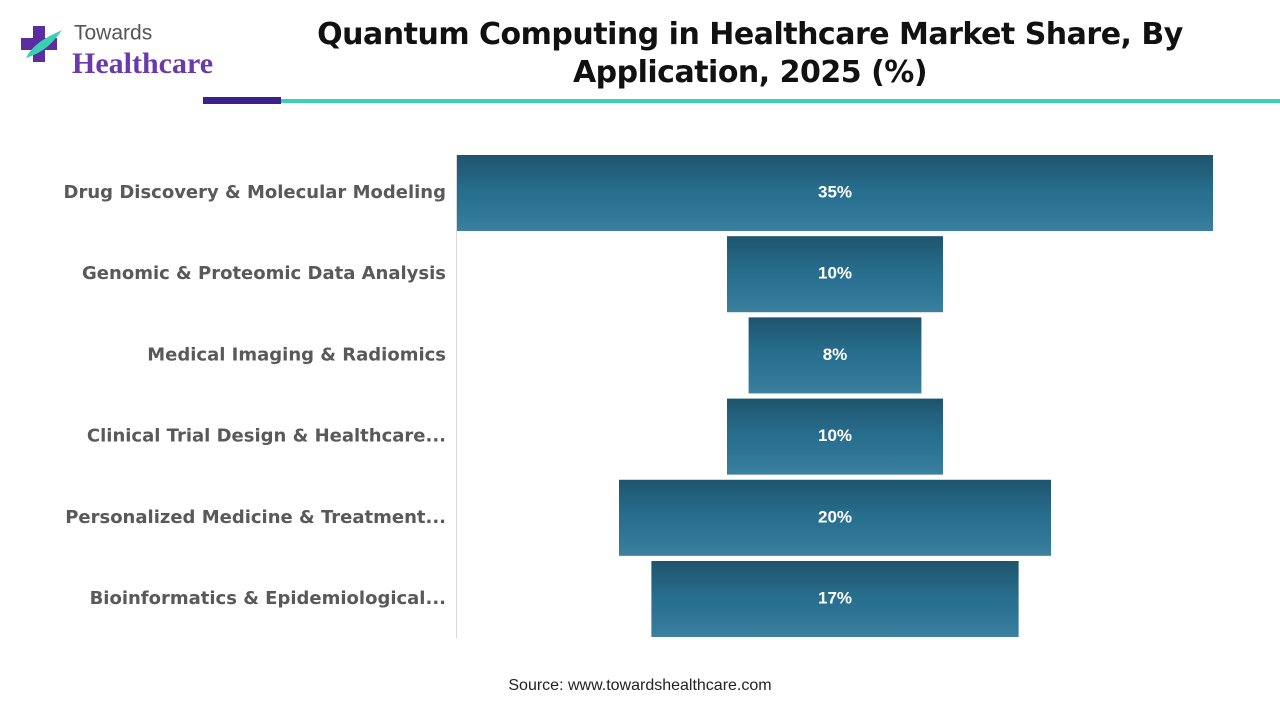 This screenshot has height=720, width=1280. Describe the element at coordinates (44, 44) in the screenshot. I see `logo-leaf` at that location.